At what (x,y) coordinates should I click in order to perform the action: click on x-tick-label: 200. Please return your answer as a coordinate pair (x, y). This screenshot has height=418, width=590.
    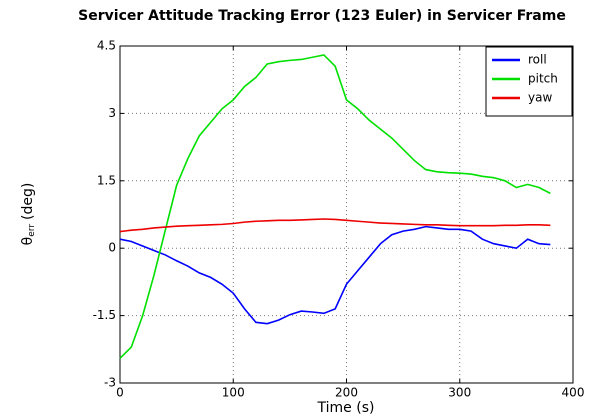
    Looking at the image, I should click on (346, 393).